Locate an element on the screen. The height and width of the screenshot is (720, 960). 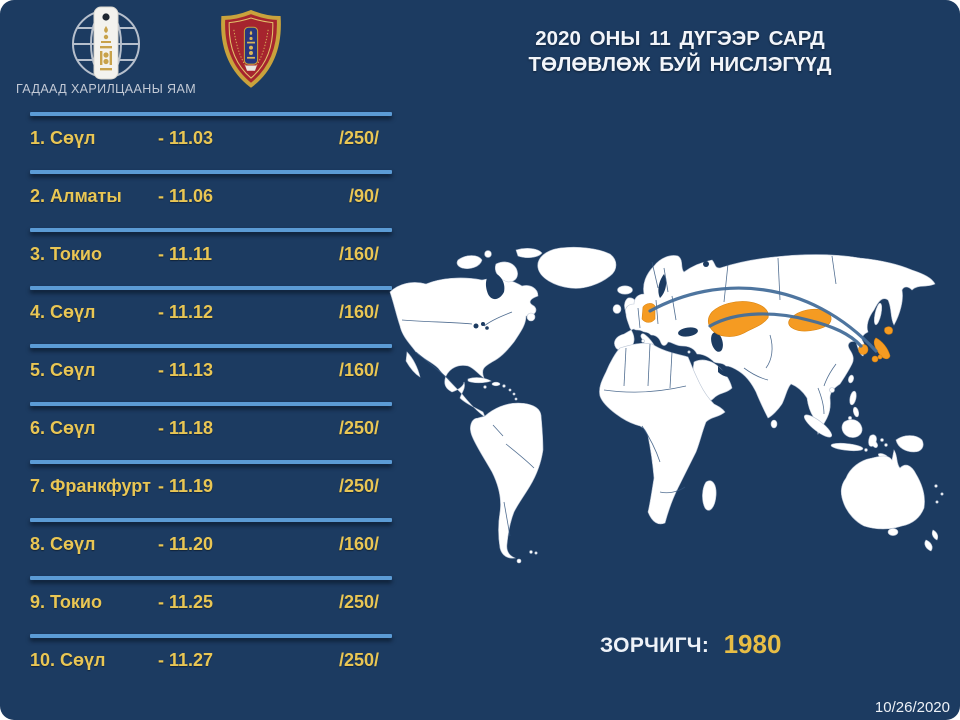
flight-row: 7. Франкфурт - 11.19 /250/ is located at coordinates (211, 489).